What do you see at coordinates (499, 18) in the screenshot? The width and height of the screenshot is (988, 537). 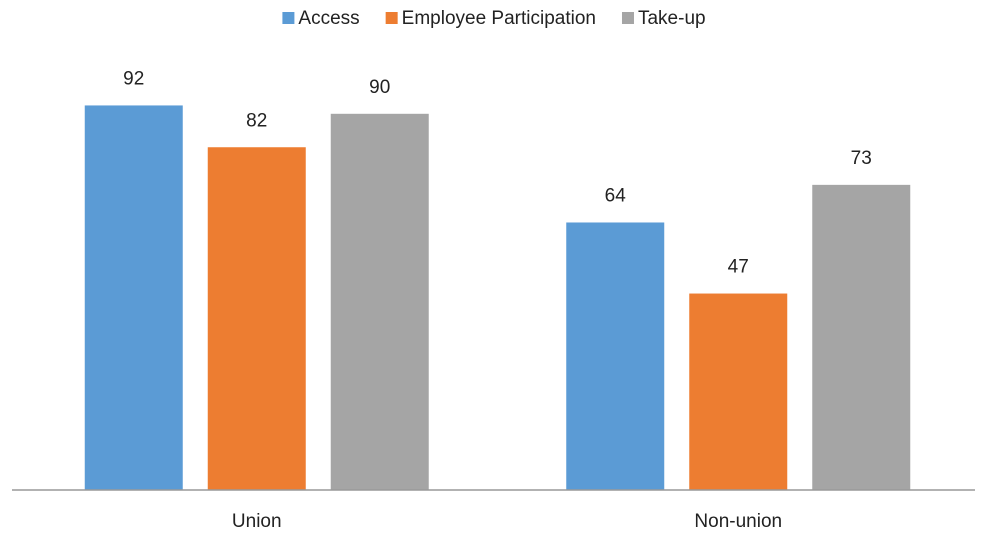 I see `legend-label: Employee Participation` at bounding box center [499, 18].